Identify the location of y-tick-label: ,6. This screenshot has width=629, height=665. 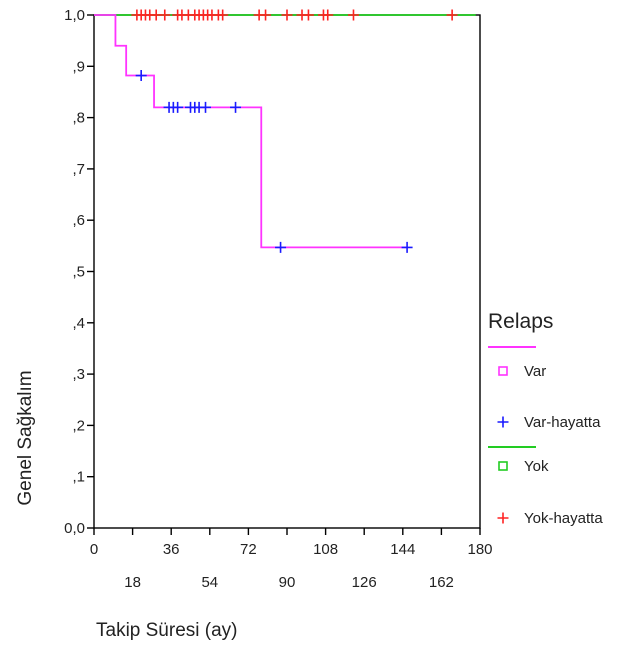
(78, 220).